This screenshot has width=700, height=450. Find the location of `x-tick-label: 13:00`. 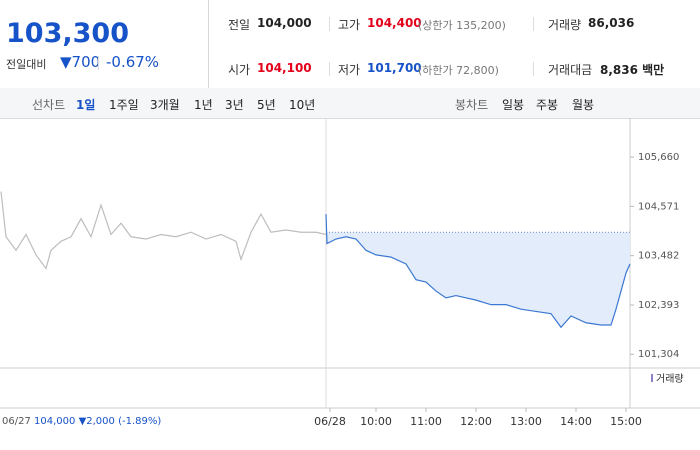

x-tick-label: 13:00 is located at coordinates (526, 421).